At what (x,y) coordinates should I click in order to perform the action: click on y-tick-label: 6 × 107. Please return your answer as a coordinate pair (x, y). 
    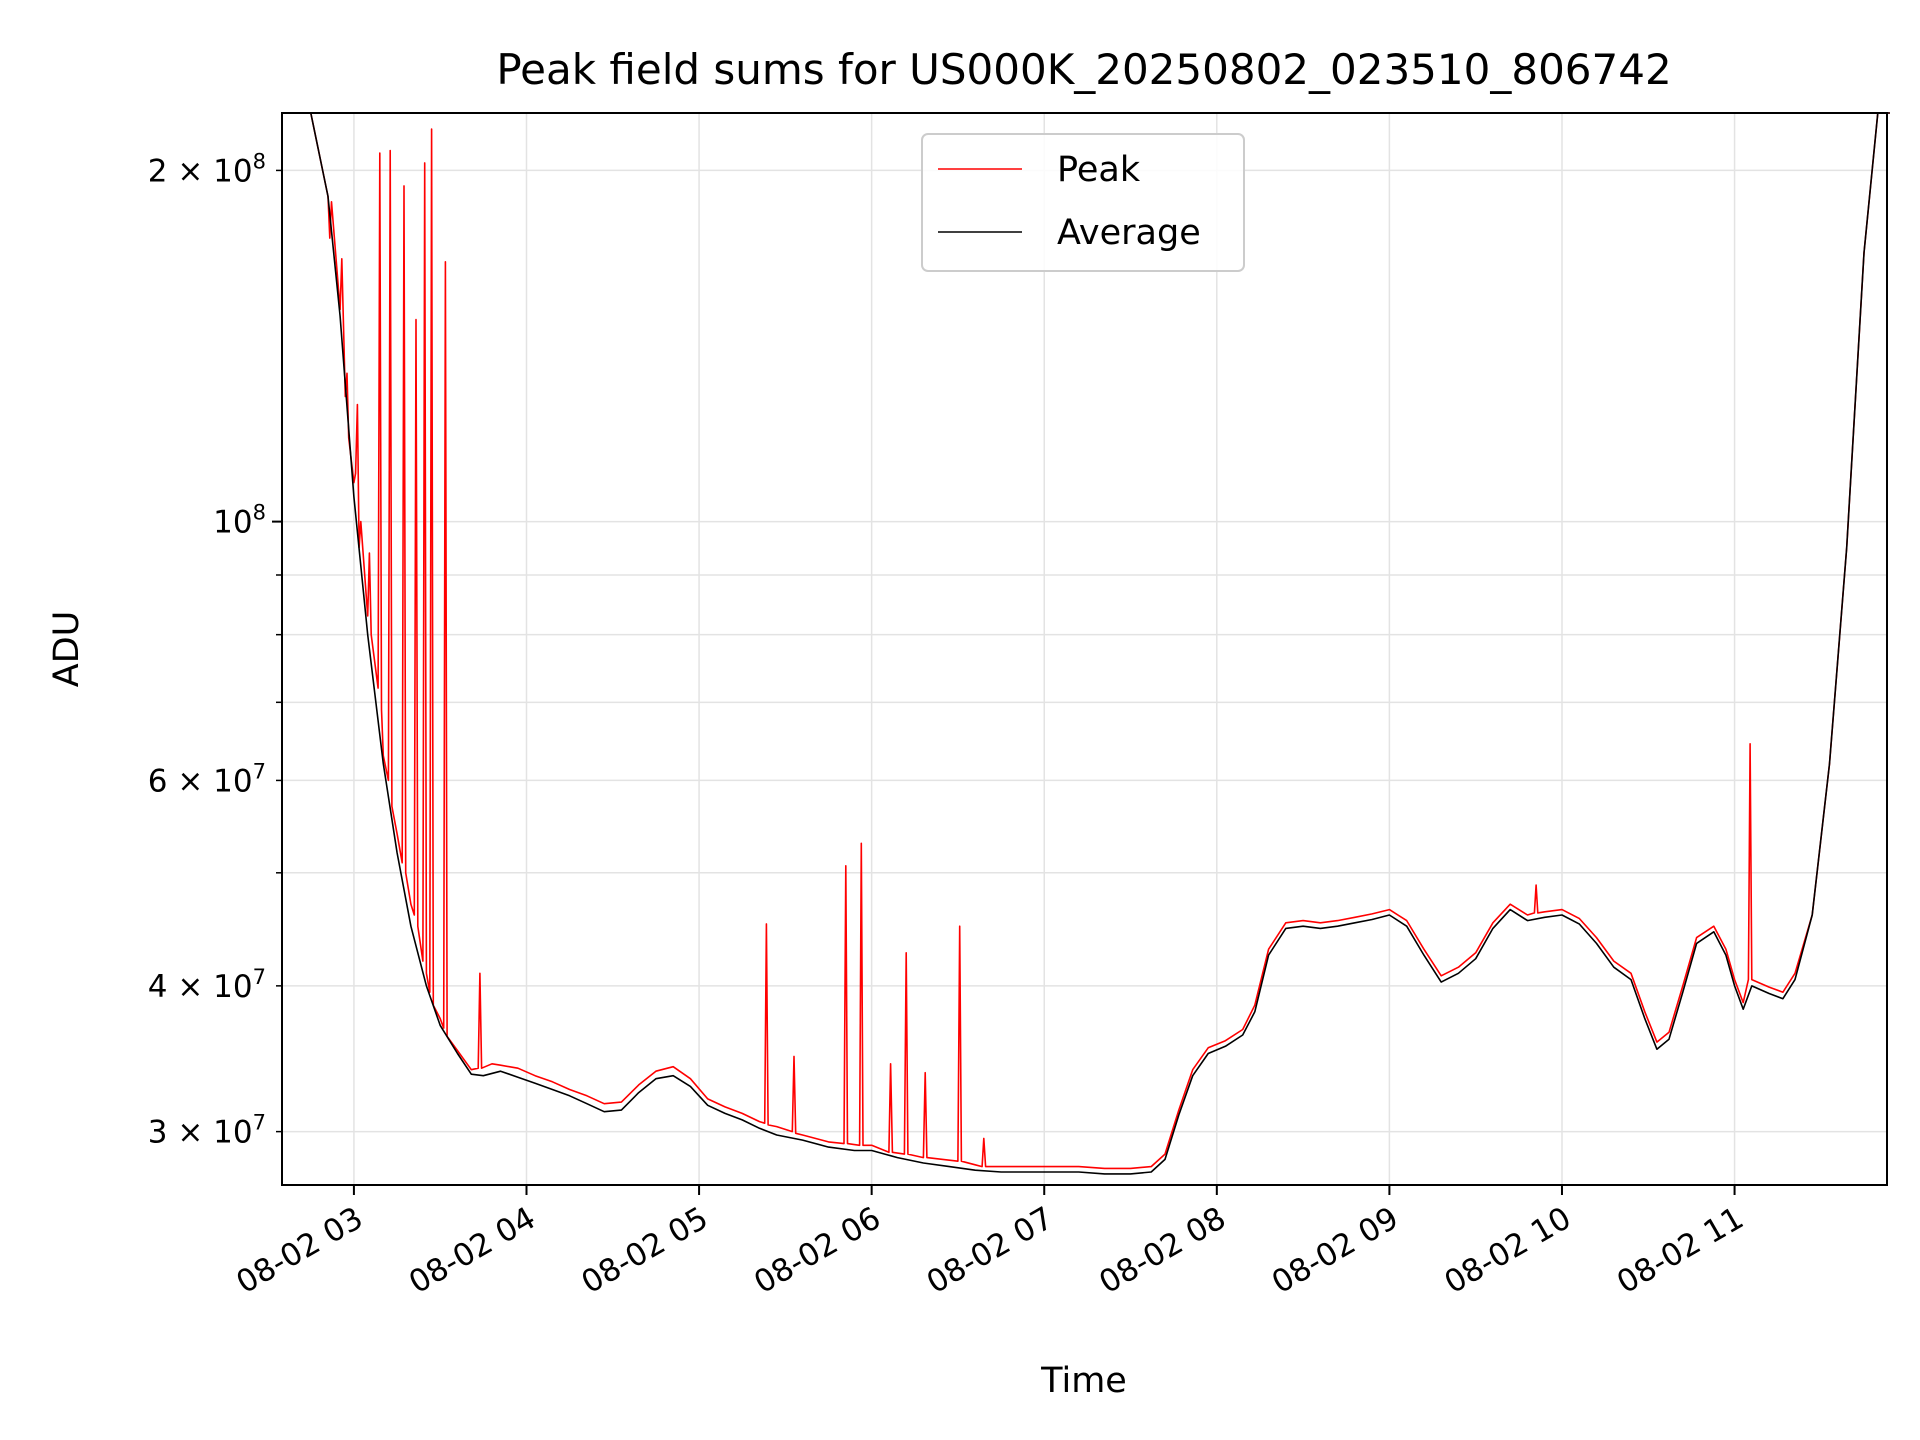
    Looking at the image, I should click on (207, 779).